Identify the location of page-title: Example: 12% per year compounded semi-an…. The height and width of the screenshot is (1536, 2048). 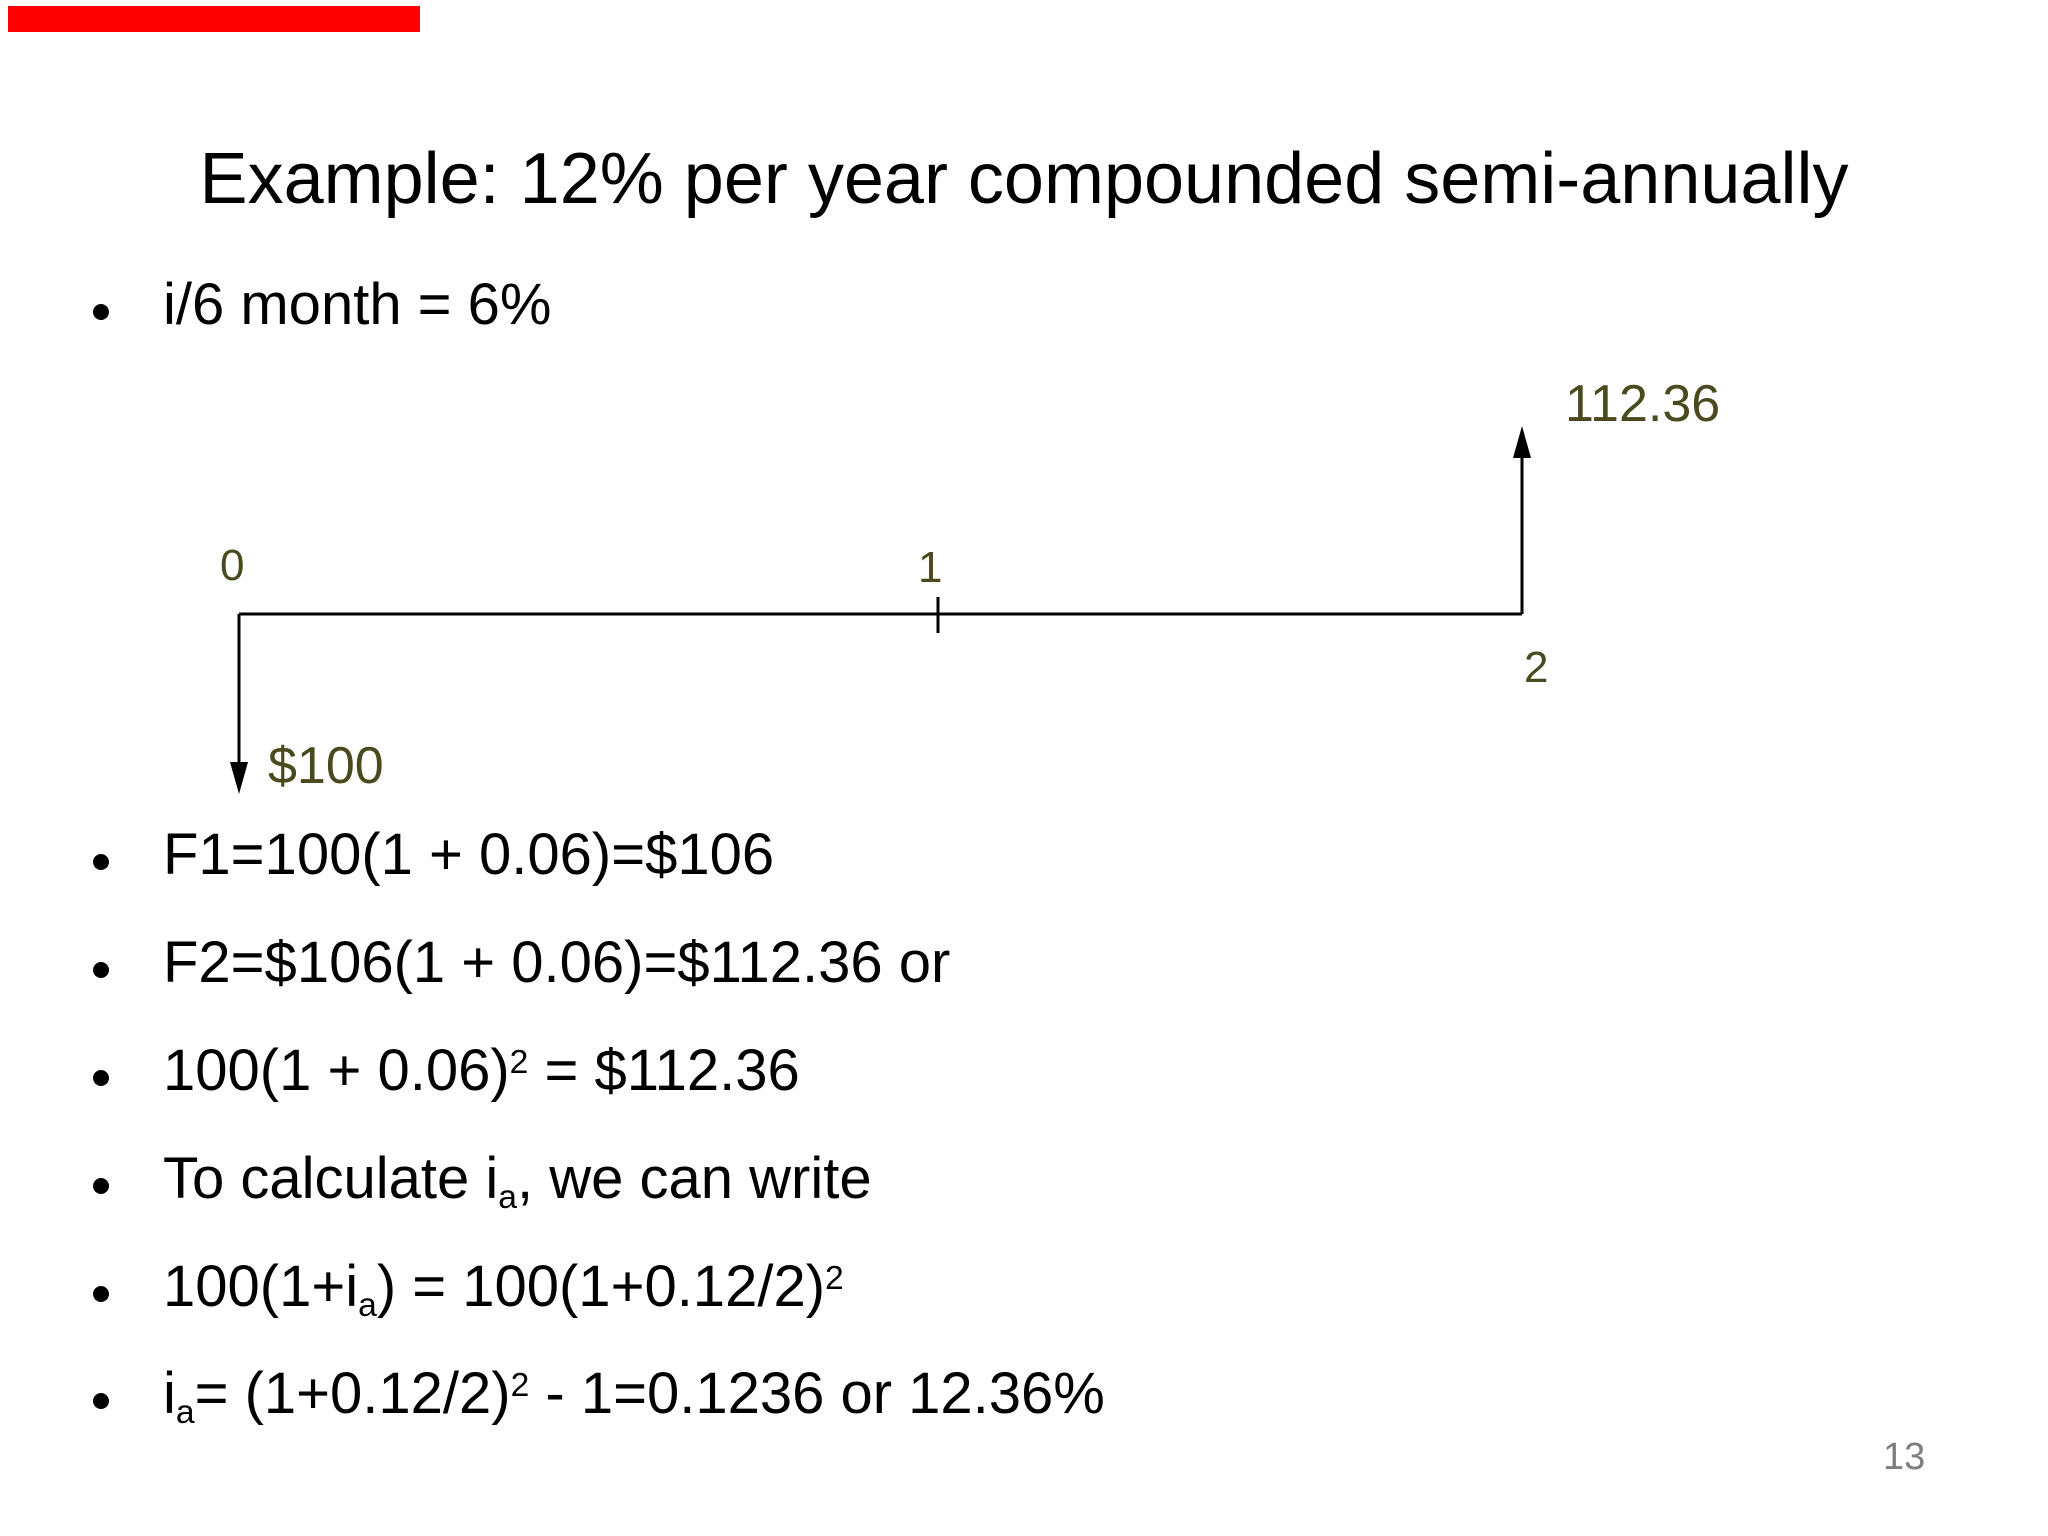
(1024, 179).